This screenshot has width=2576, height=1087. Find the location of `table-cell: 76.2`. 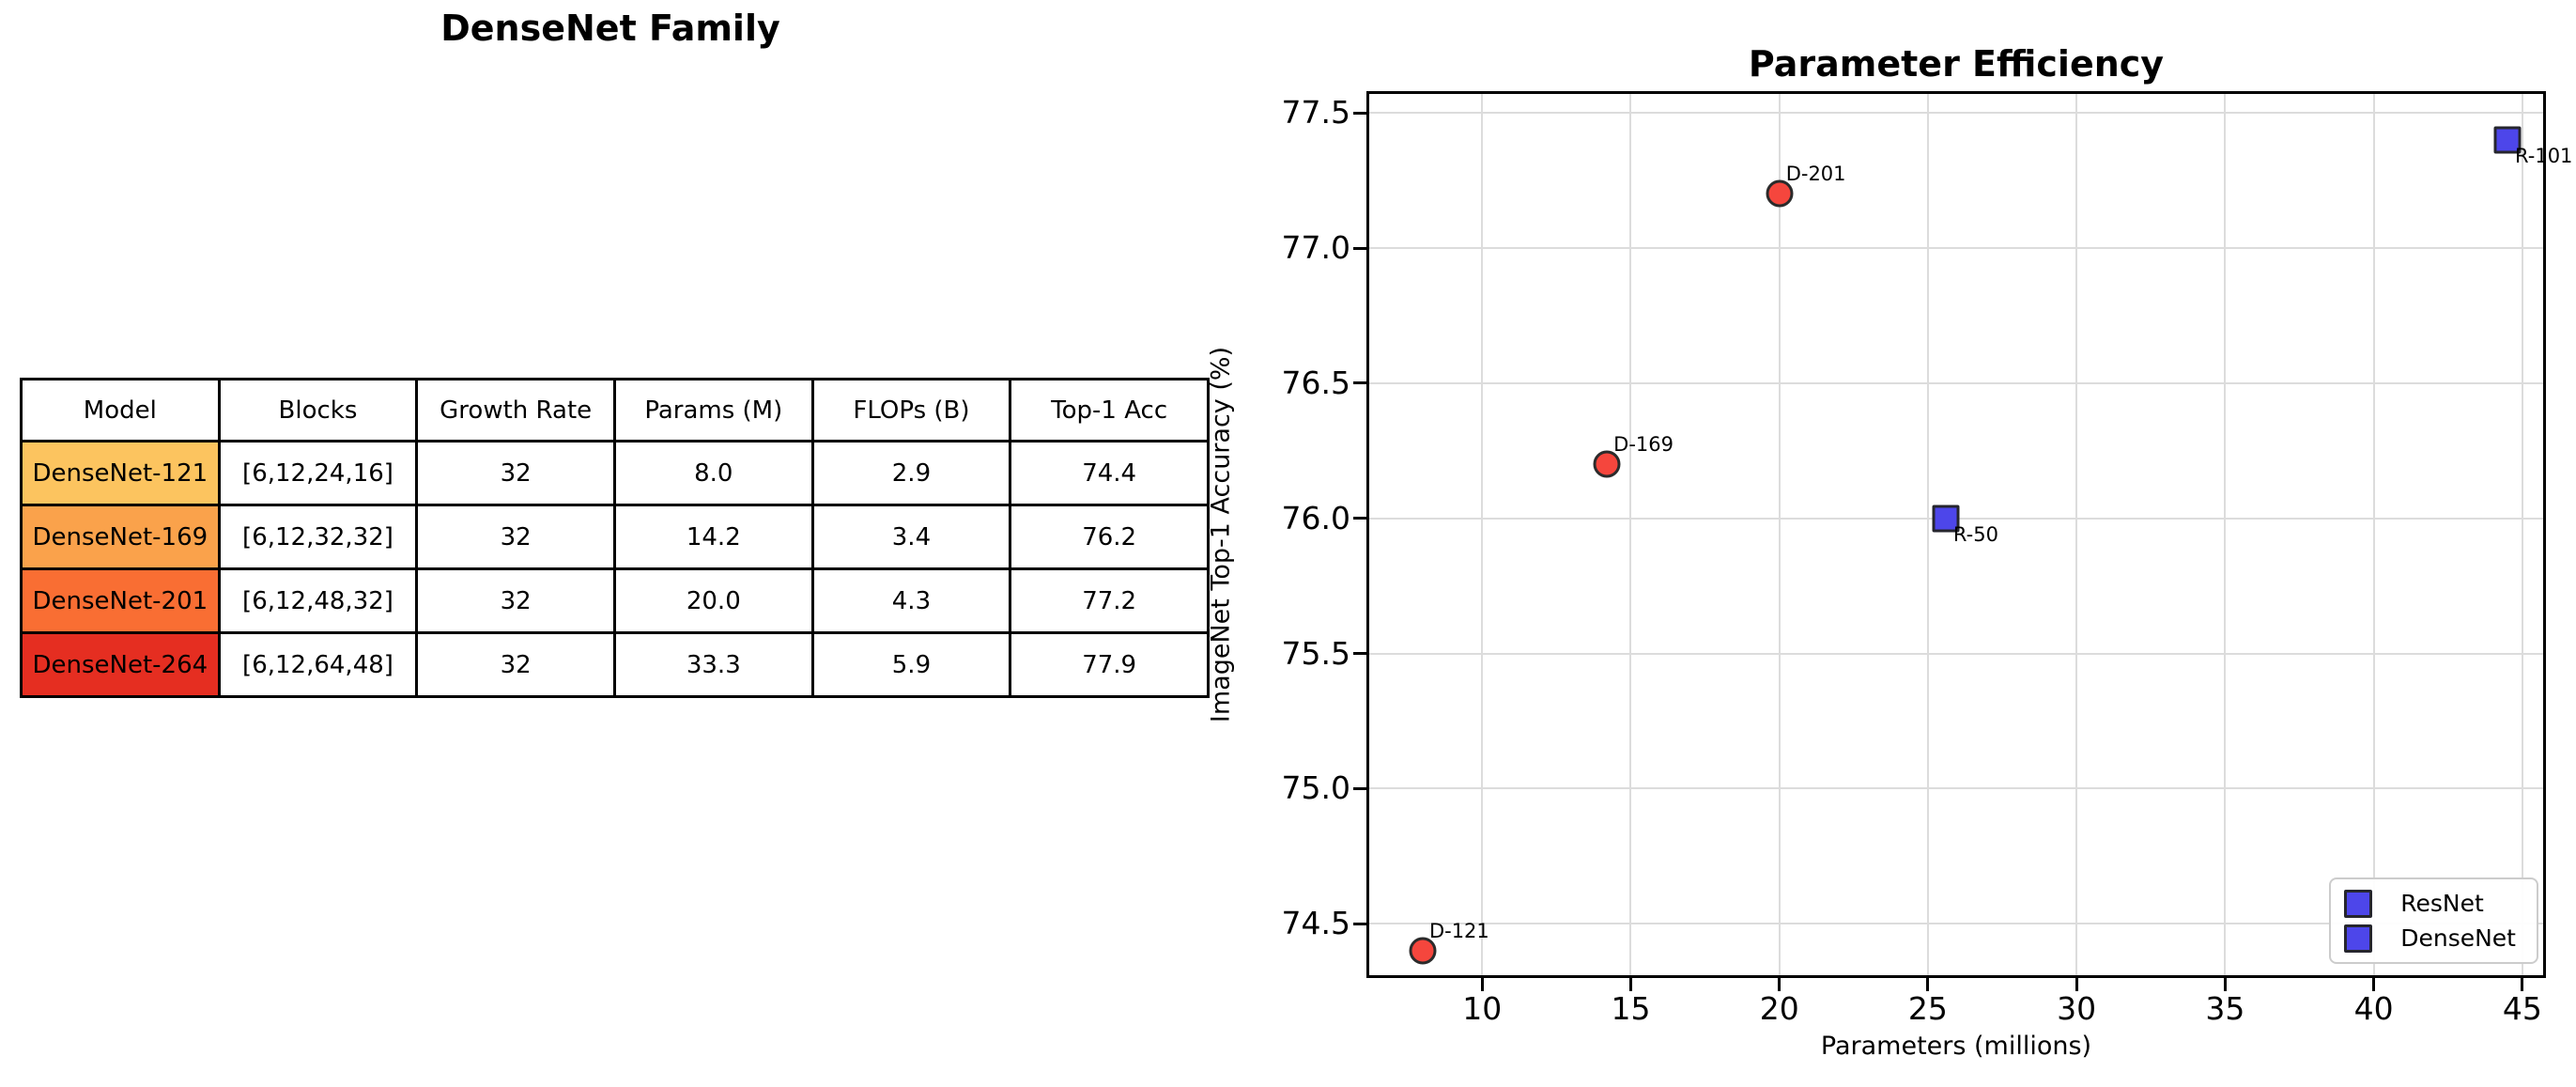

table-cell: 76.2 is located at coordinates (1109, 537).